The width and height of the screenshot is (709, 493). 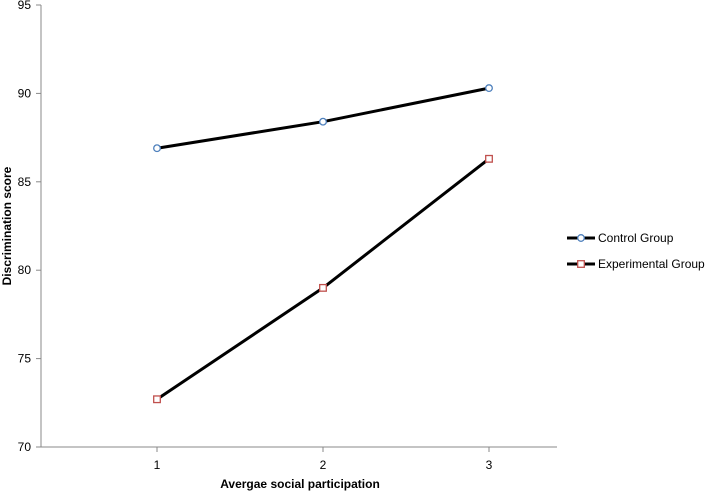 I want to click on legend-item-control-group: Control Group, so click(x=620, y=238).